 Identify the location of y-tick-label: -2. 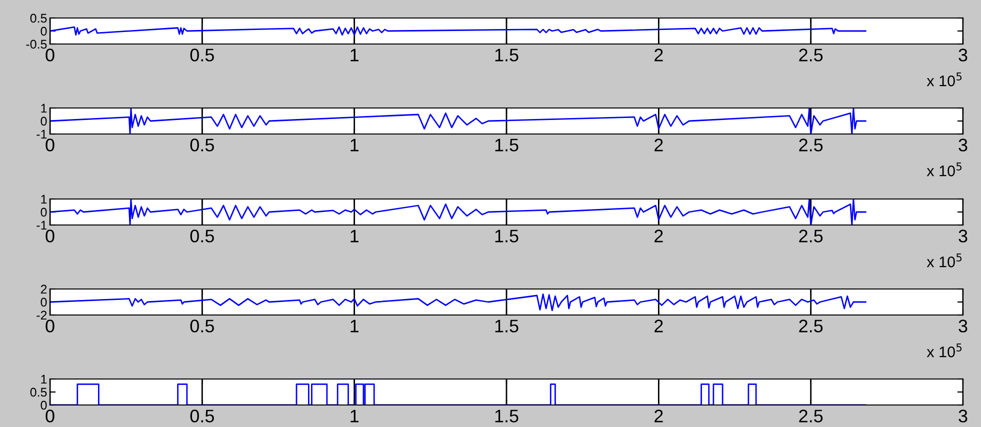
(41, 315).